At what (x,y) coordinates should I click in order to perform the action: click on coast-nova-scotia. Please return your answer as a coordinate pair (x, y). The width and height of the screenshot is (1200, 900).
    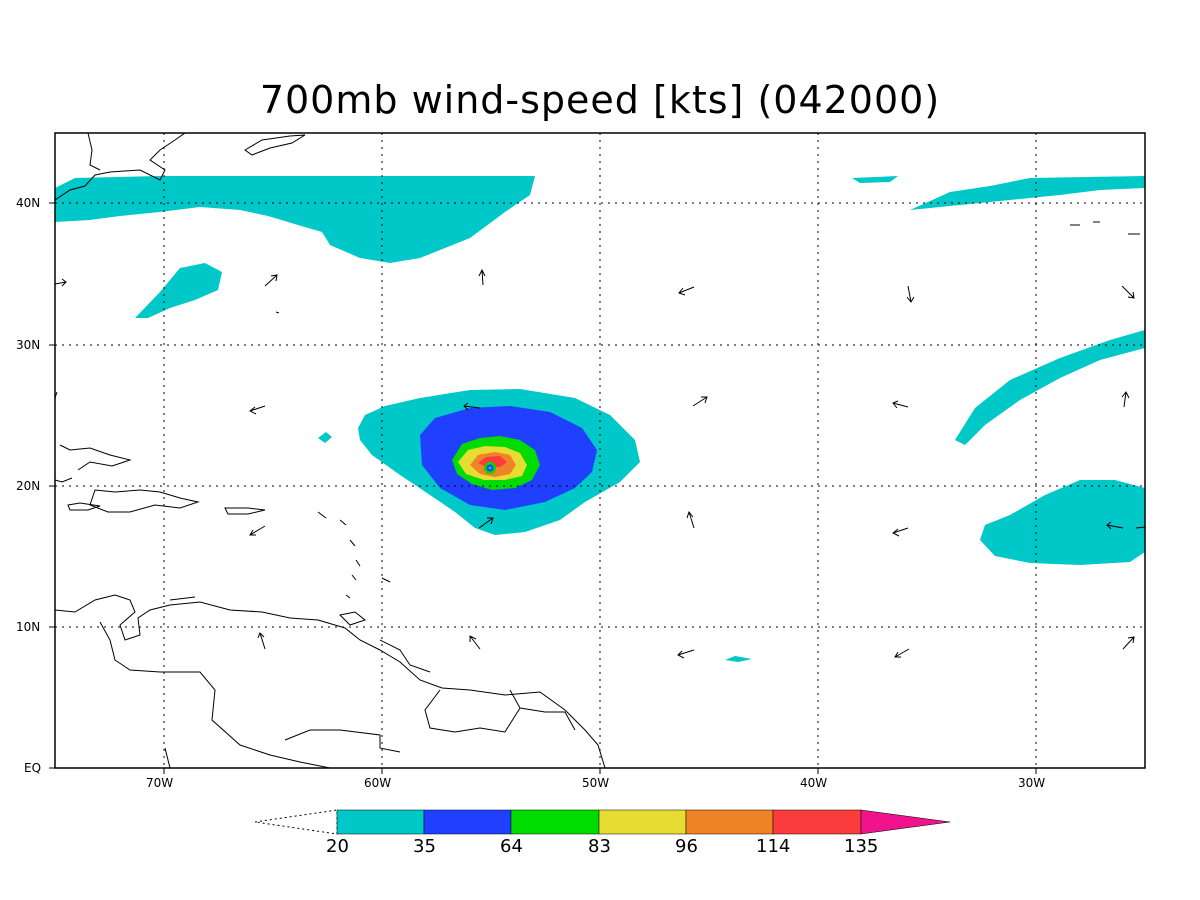
    Looking at the image, I should click on (275, 145).